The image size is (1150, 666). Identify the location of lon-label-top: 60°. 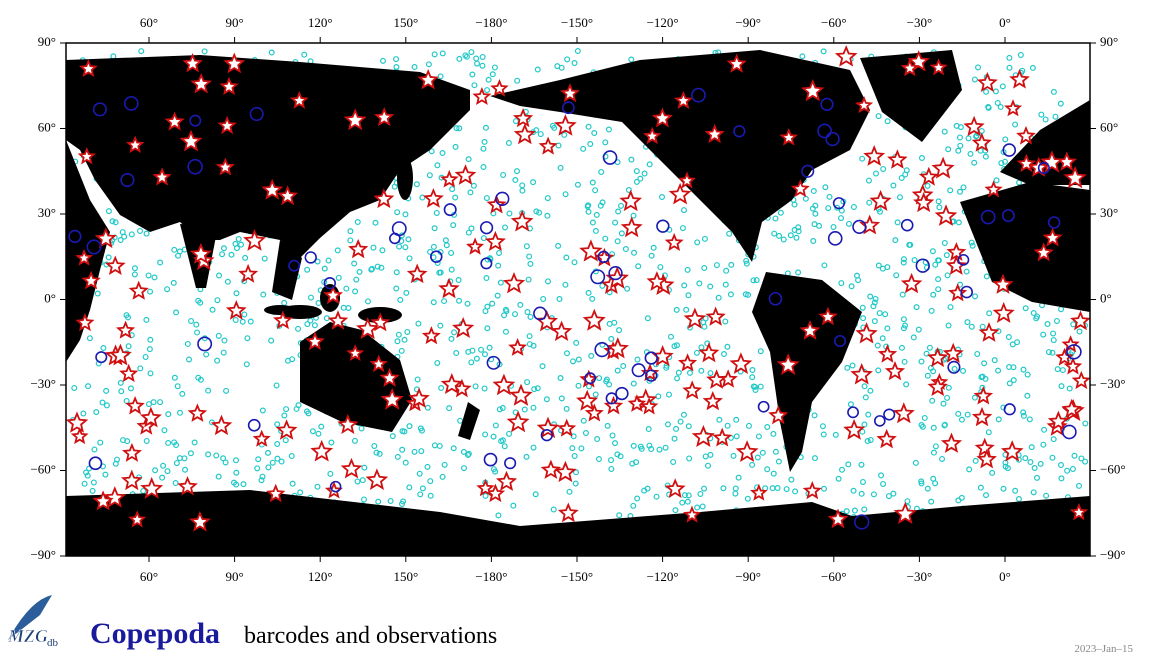
(149, 22).